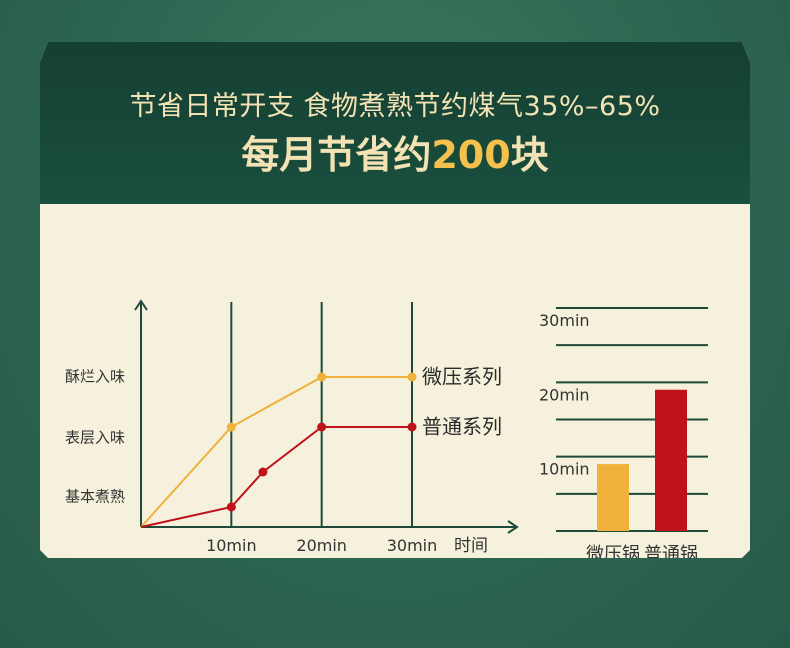  I want to click on series-line, so click(276, 452).